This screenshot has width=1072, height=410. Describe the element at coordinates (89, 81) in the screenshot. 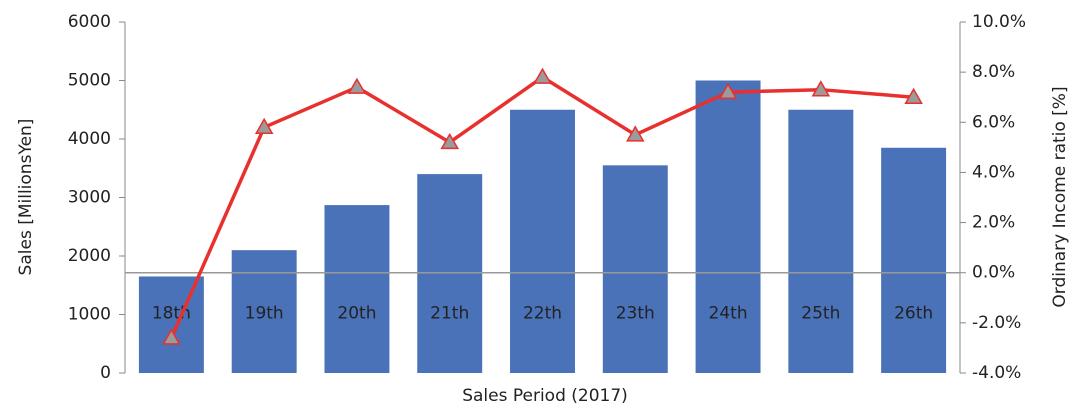

I see `y-tick-label: 5000` at that location.